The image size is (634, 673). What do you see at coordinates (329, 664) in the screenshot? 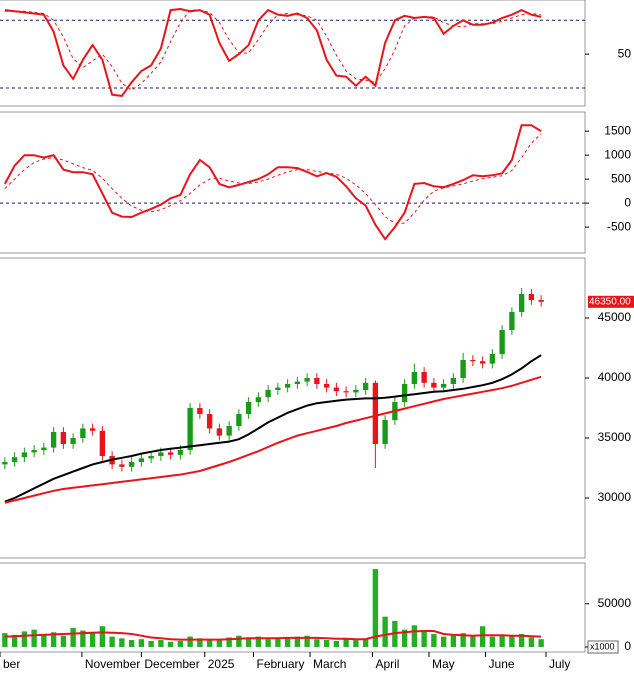
I see `x-tick-label: March` at bounding box center [329, 664].